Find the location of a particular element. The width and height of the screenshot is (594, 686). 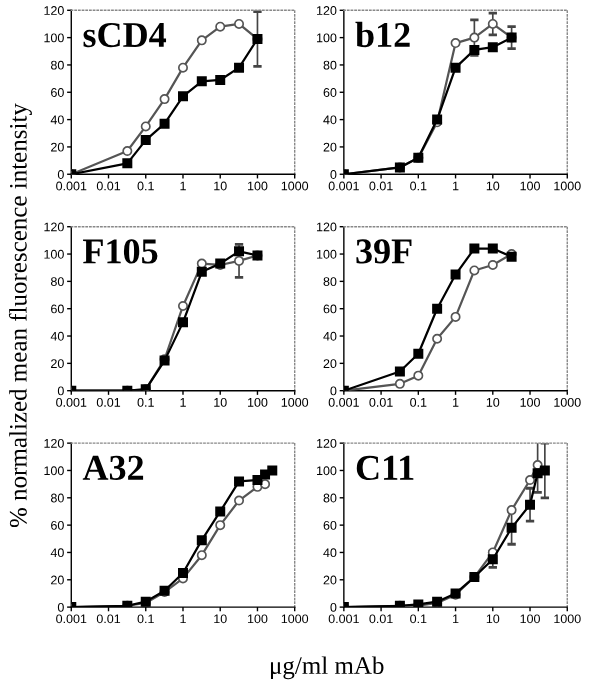

chart-title: C11 is located at coordinates (385, 468).